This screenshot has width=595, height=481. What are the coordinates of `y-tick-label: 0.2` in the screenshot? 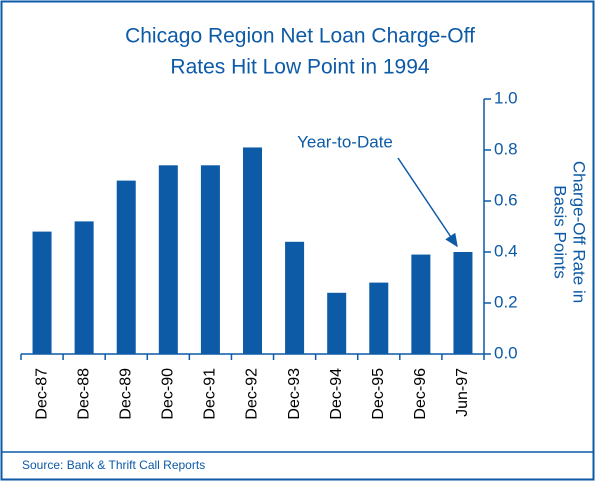 It's located at (506, 301).